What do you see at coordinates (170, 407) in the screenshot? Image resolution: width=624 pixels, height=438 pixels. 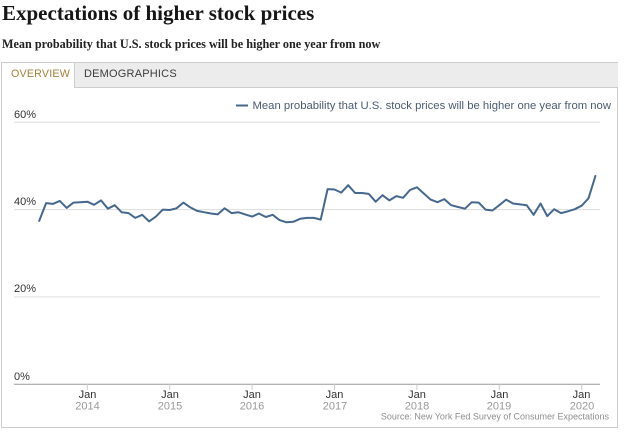 I see `svg-text: 2015` at bounding box center [170, 407].